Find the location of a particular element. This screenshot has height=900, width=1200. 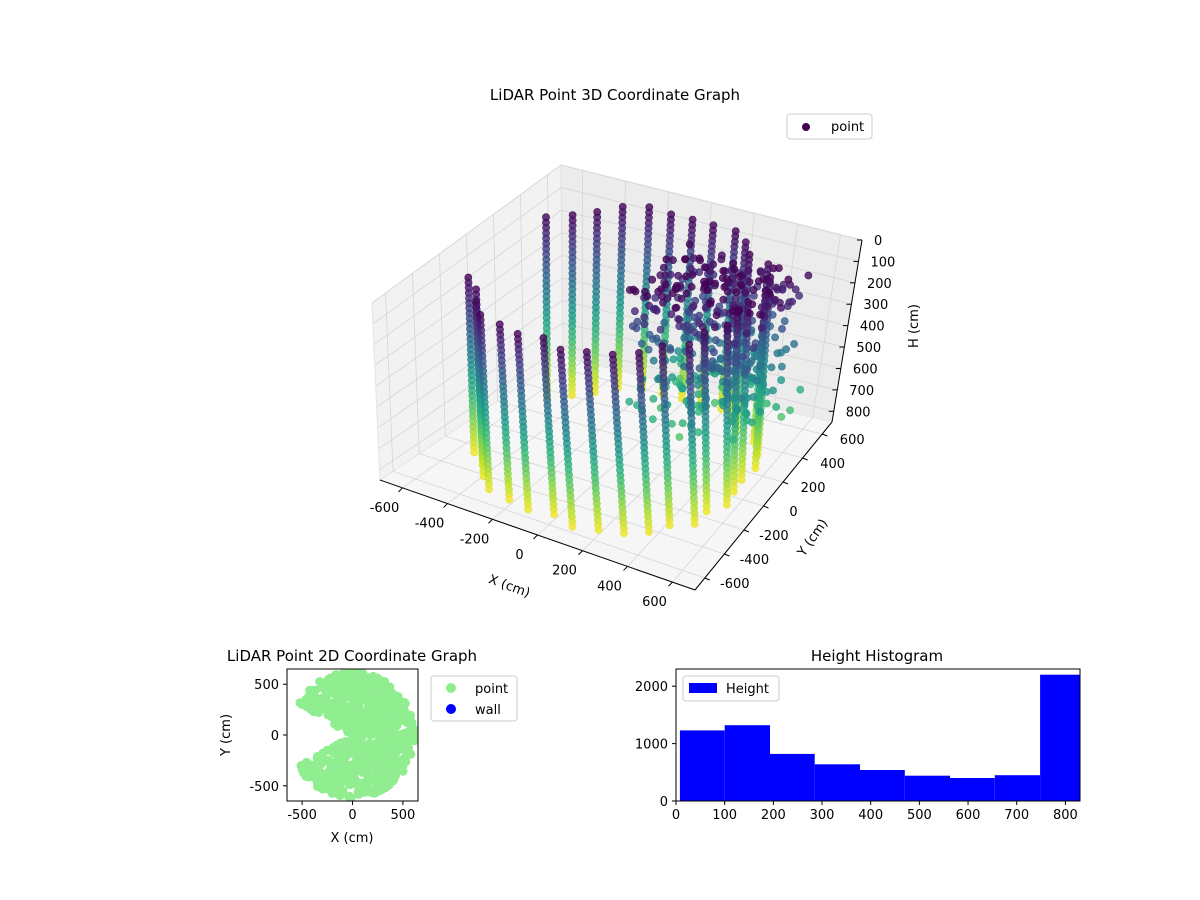

legend-3d-box is located at coordinates (829, 126).